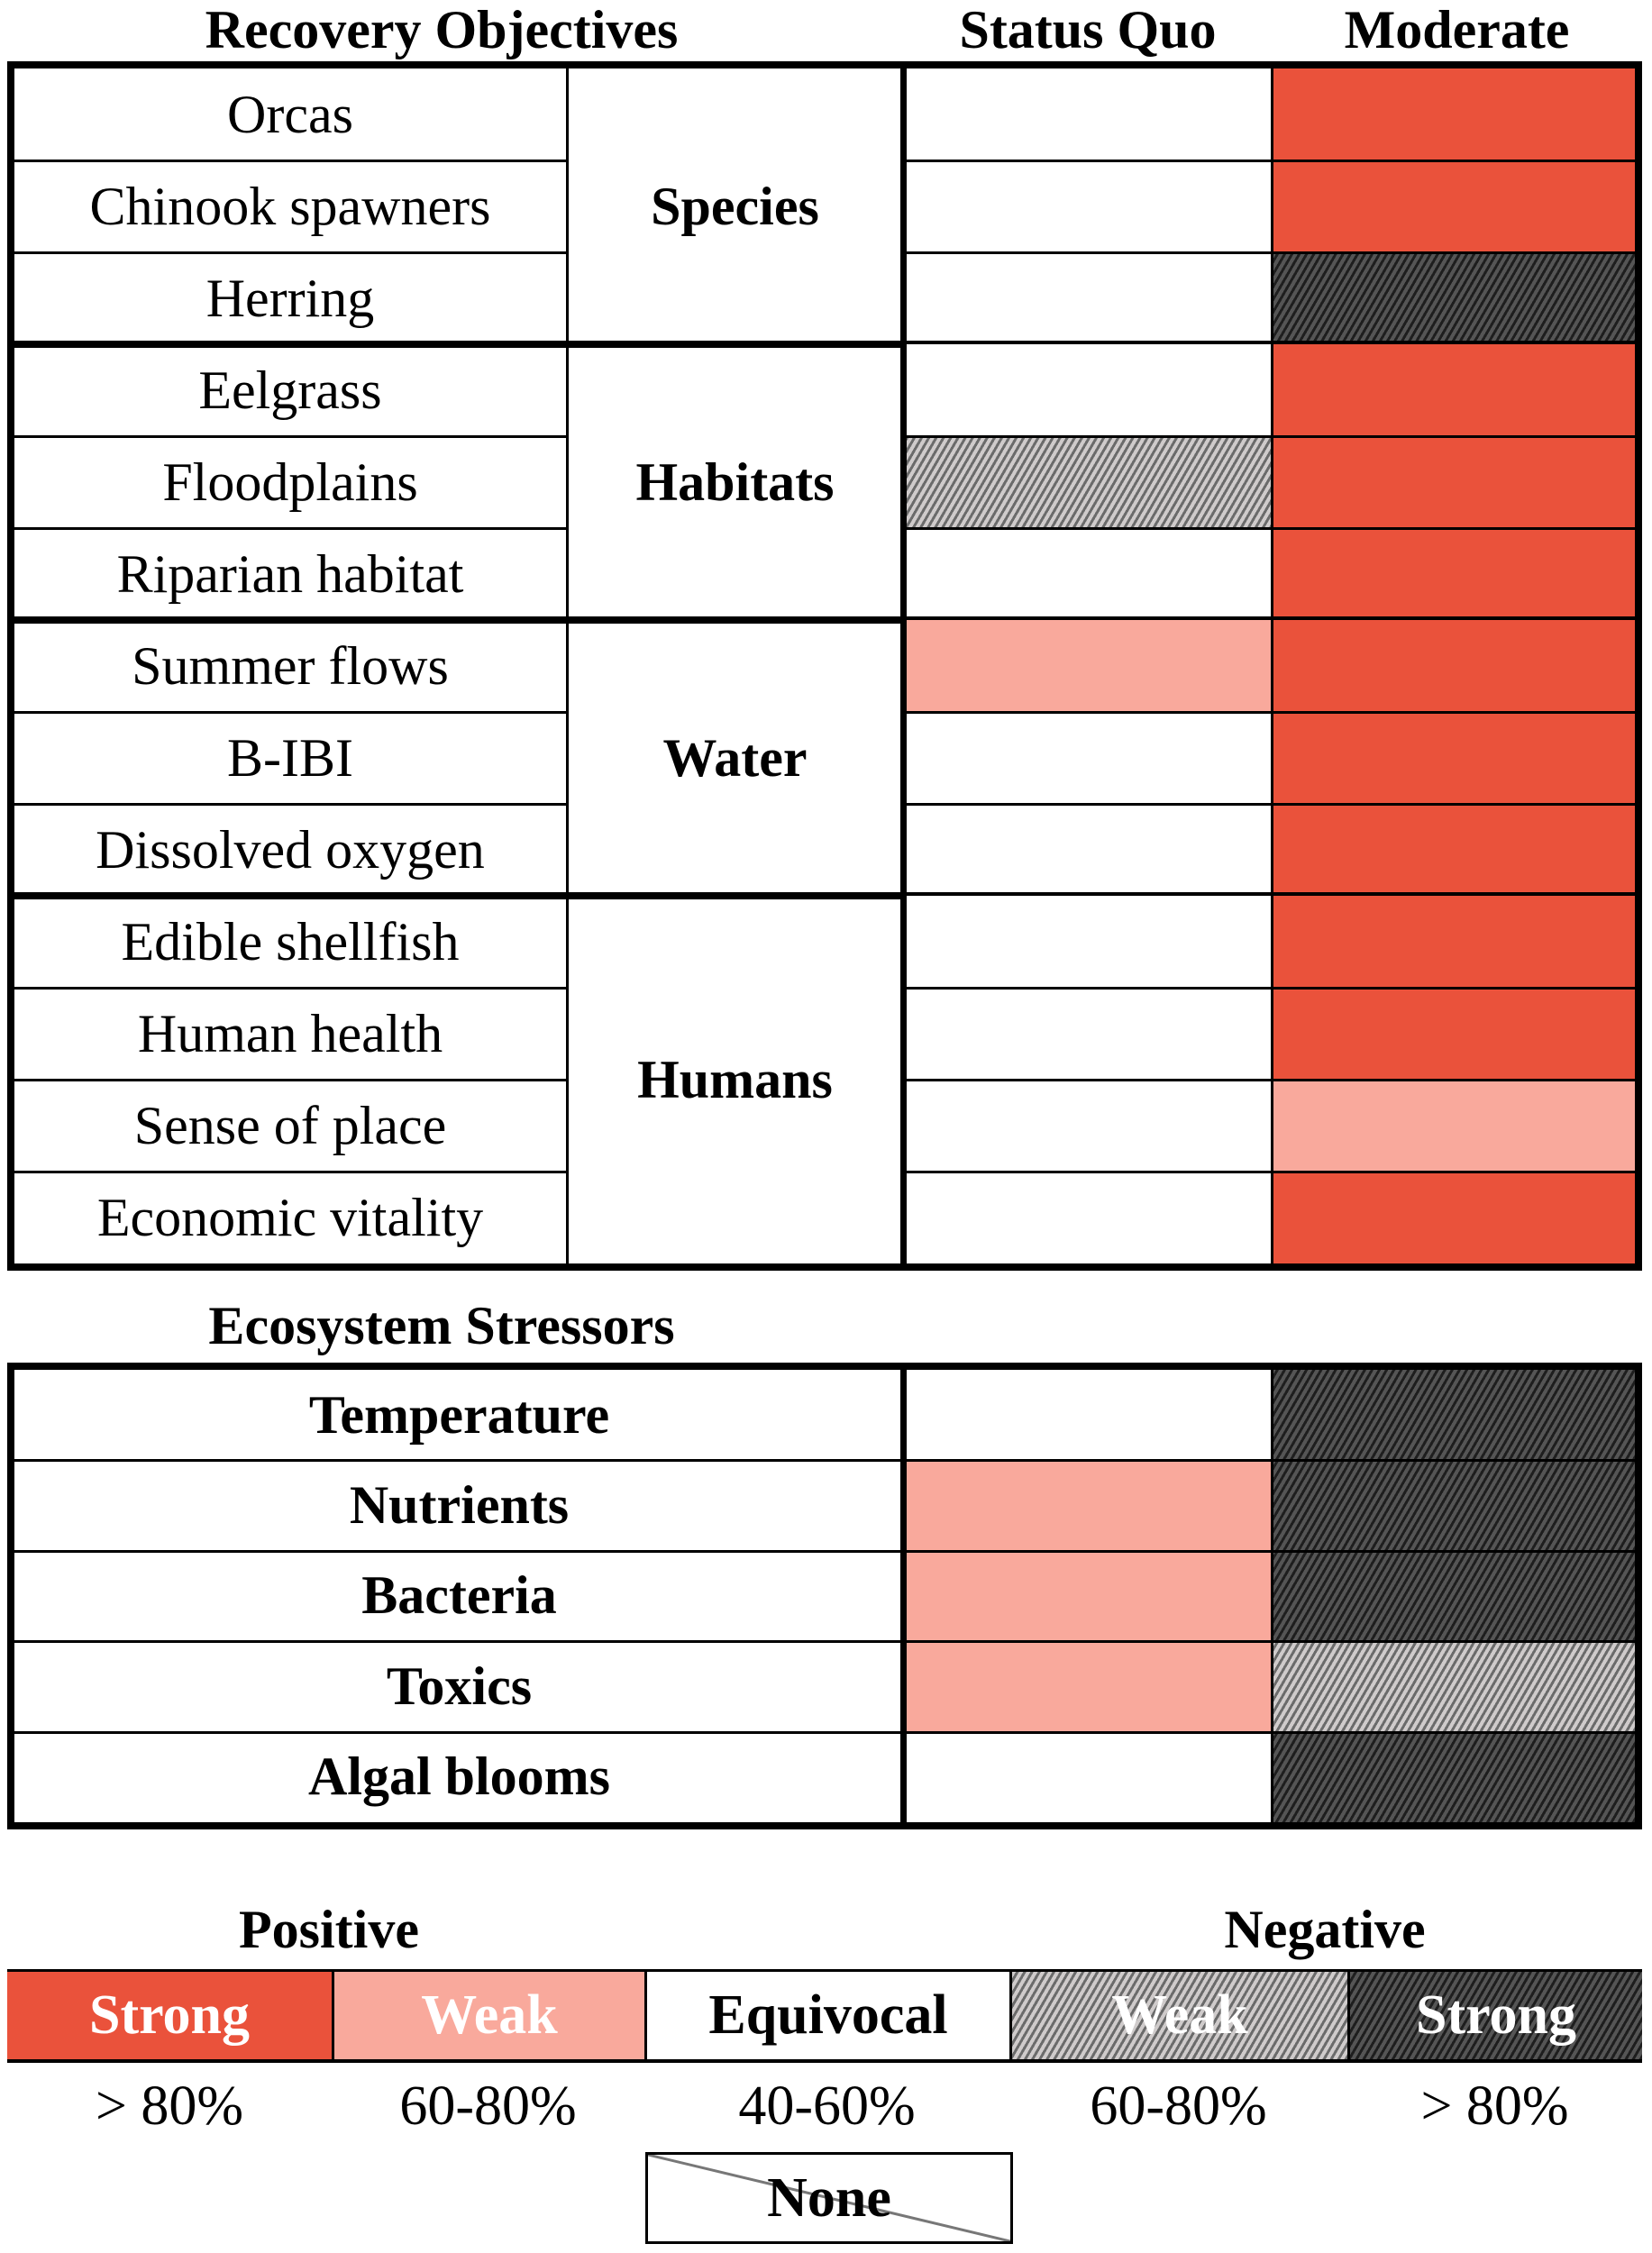 The image size is (1652, 2253). I want to click on objective-label: Economic vitality, so click(290, 1217).